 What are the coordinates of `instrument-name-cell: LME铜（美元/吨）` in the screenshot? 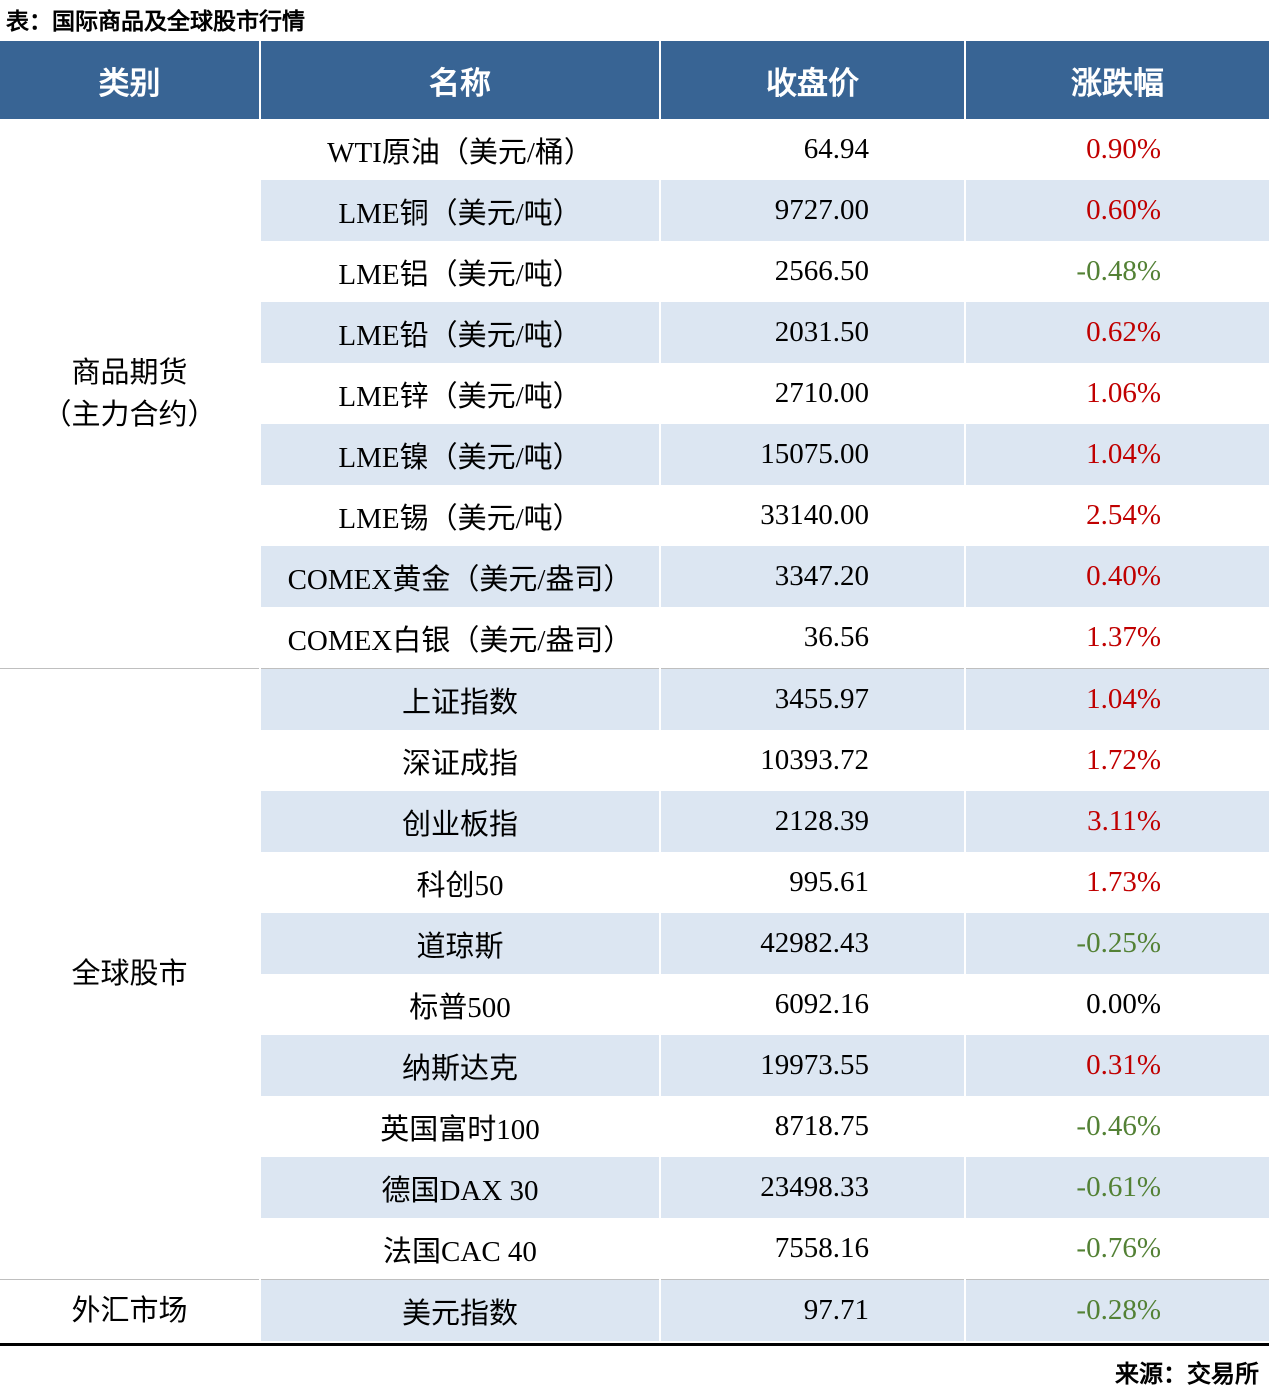 It's located at (460, 211).